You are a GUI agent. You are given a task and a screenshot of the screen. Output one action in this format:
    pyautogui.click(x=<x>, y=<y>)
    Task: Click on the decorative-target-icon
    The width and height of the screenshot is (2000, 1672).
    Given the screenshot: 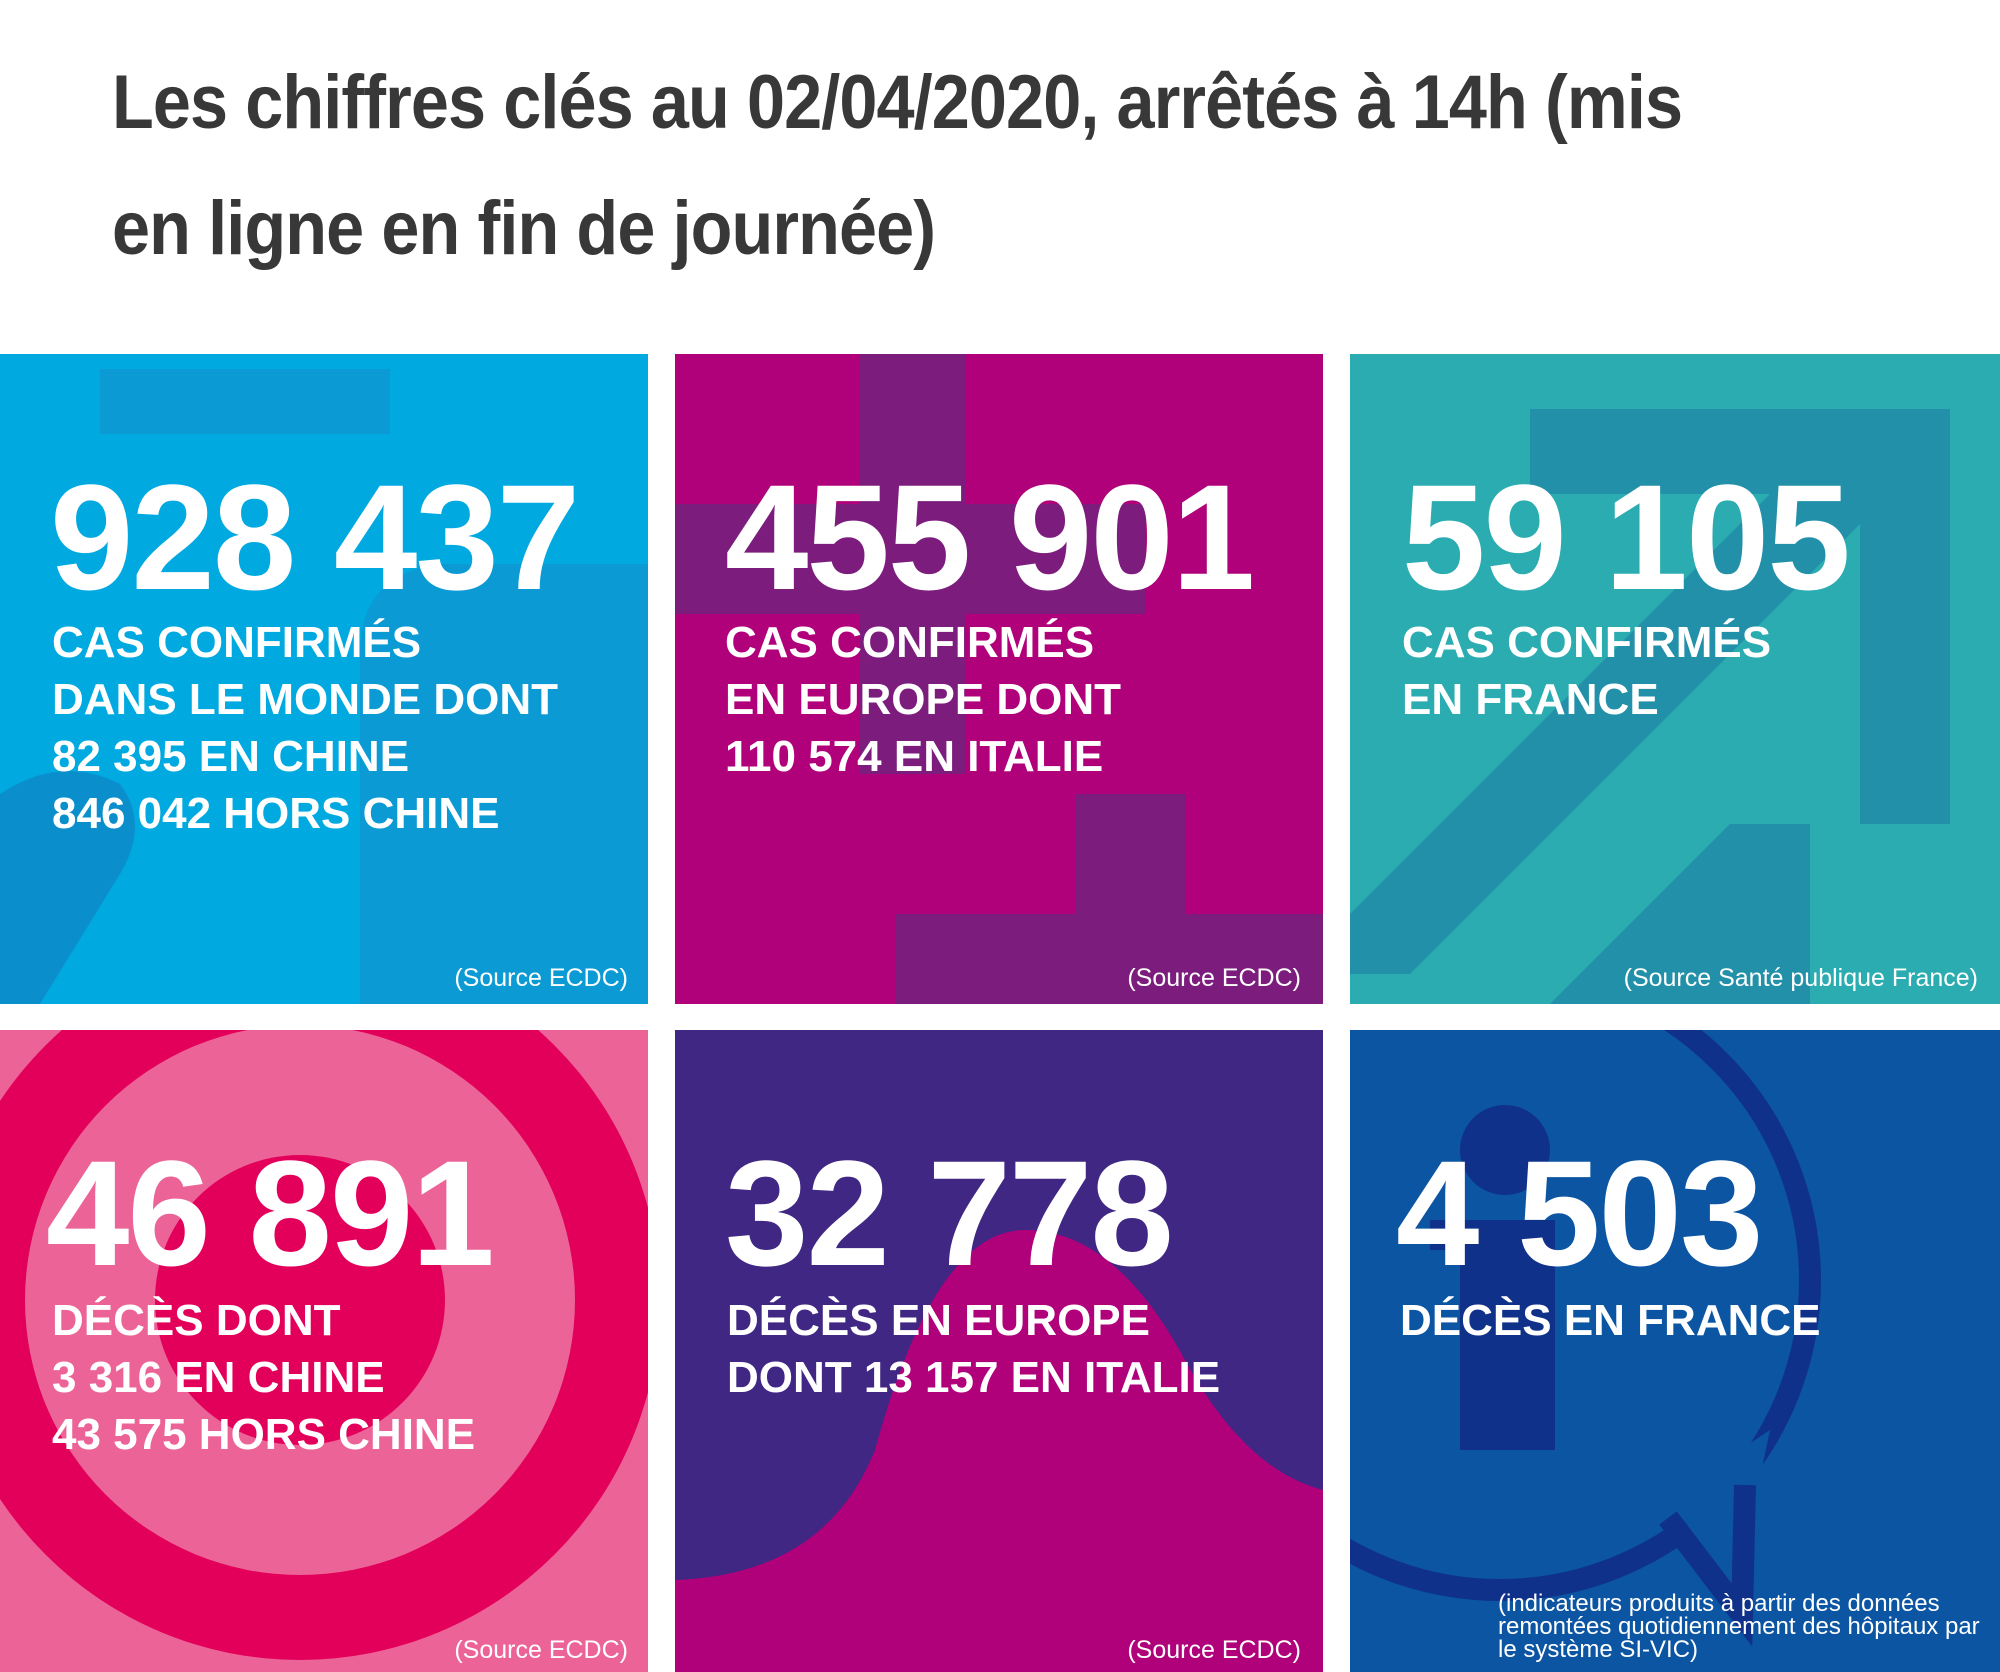 What is the action you would take?
    pyautogui.click(x=324, y=1345)
    